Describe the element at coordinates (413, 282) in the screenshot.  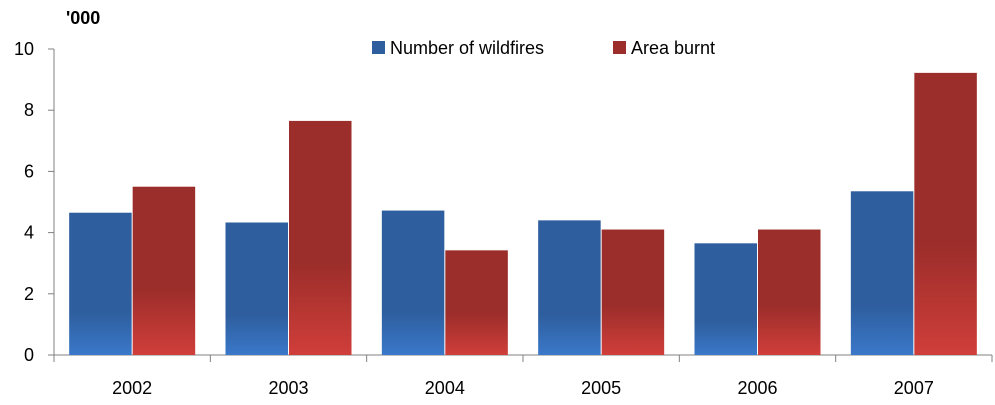
I see `bar-wildfires-2004` at that location.